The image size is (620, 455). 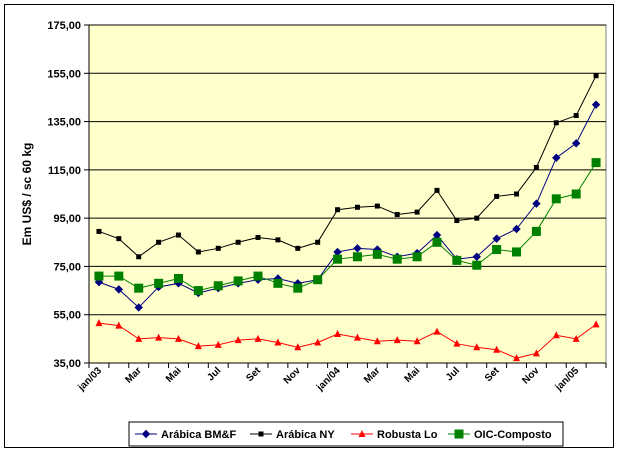 What do you see at coordinates (64, 171) in the screenshot?
I see `y-tick-label: 115,00` at bounding box center [64, 171].